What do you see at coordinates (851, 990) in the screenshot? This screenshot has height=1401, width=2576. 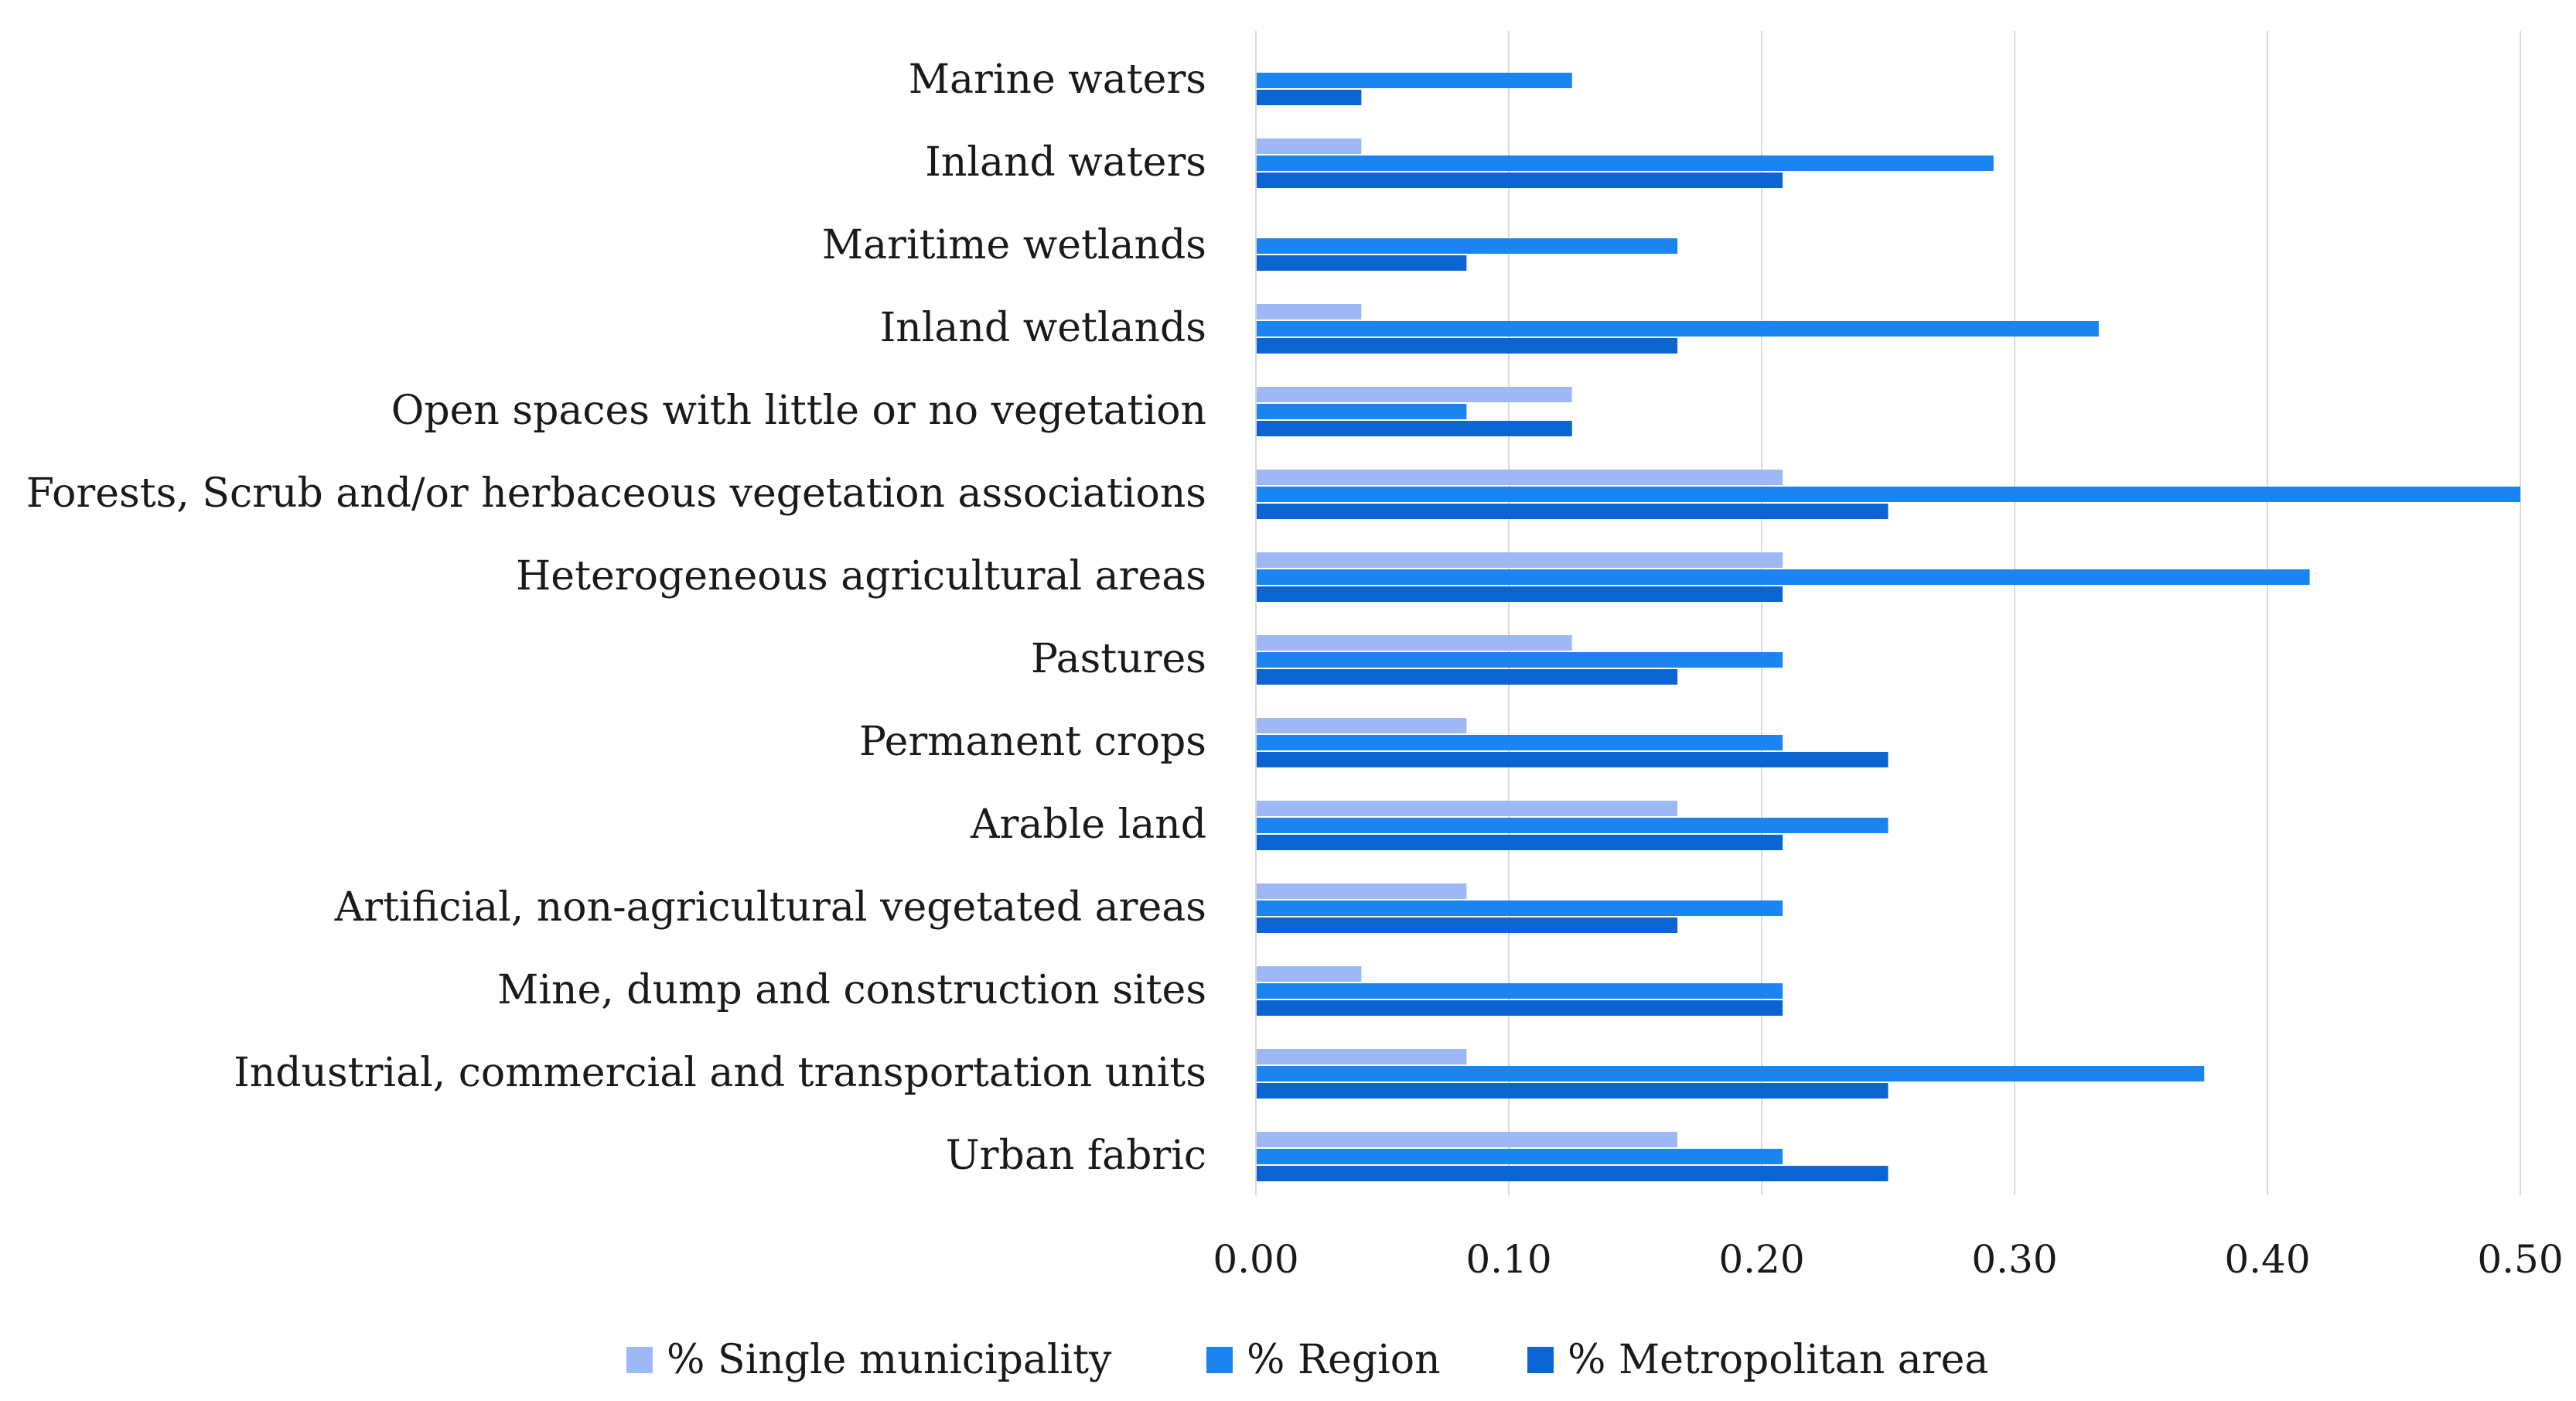 I see `category-label: Mine, dump and construction sites` at bounding box center [851, 990].